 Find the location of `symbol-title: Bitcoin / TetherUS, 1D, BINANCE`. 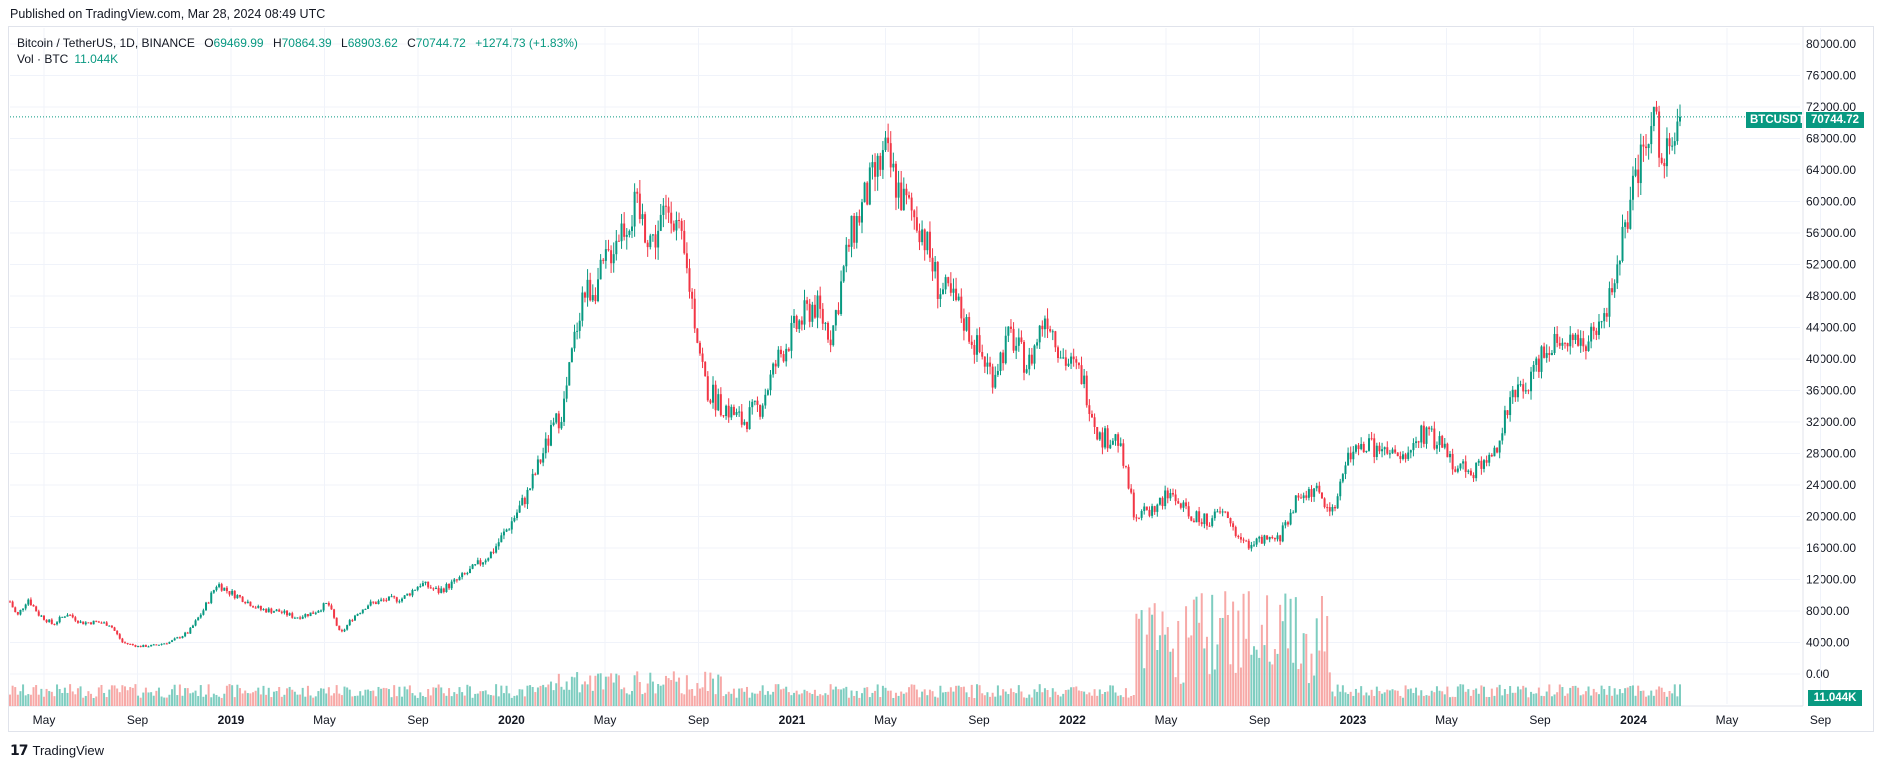

symbol-title: Bitcoin / TetherUS, 1D, BINANCE is located at coordinates (106, 43).